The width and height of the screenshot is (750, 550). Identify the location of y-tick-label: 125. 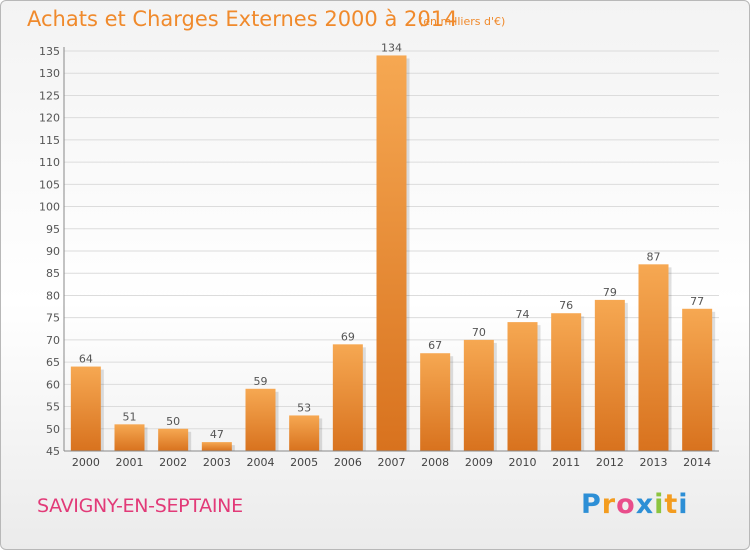
(49, 95).